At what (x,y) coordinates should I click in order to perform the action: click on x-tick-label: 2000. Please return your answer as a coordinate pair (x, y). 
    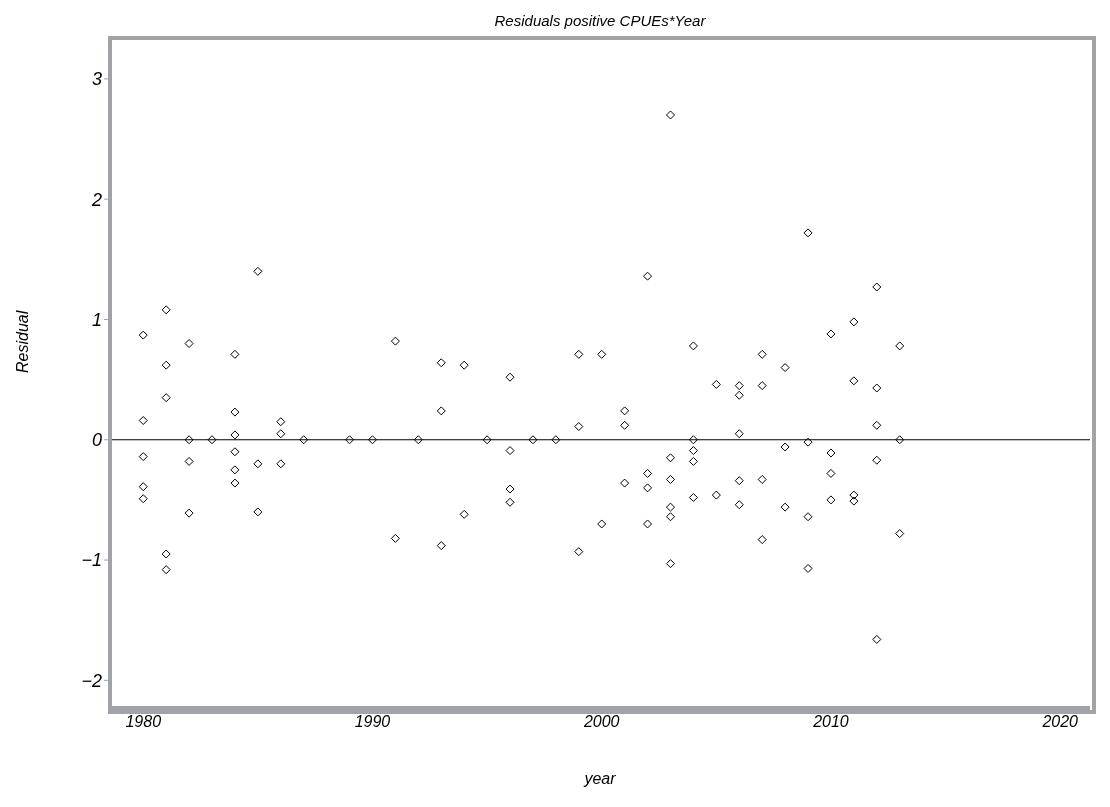
    Looking at the image, I should click on (601, 722).